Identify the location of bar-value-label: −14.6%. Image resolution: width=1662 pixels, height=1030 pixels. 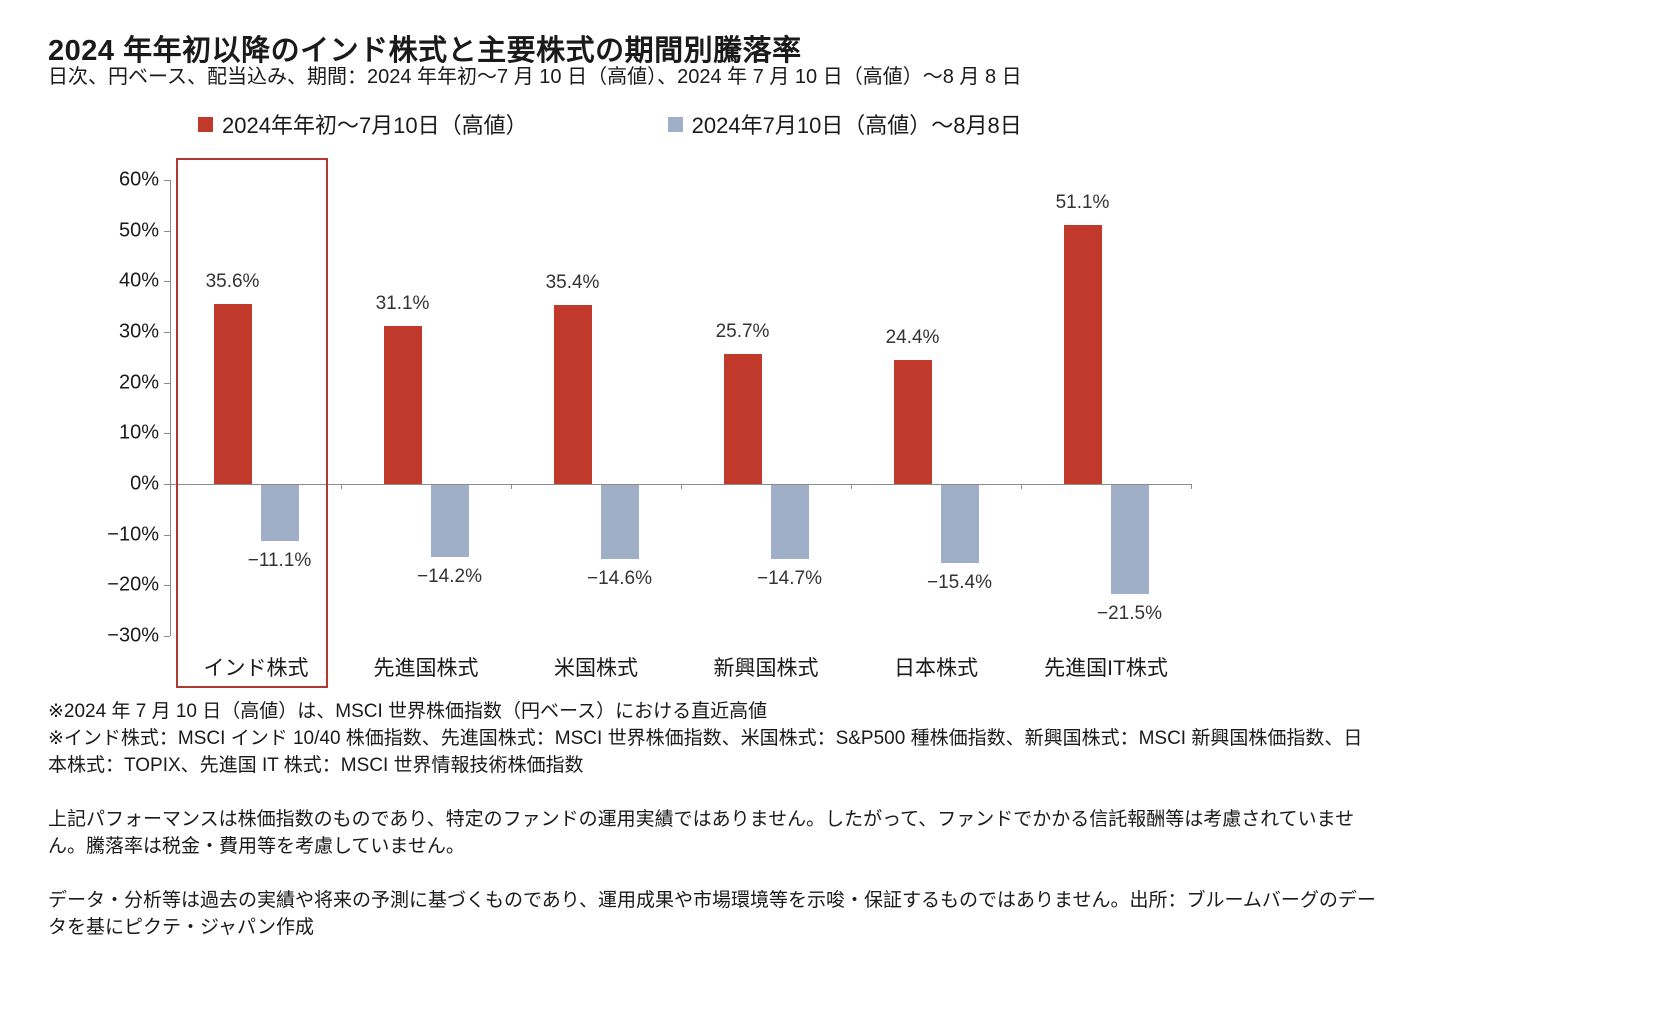
(619, 578).